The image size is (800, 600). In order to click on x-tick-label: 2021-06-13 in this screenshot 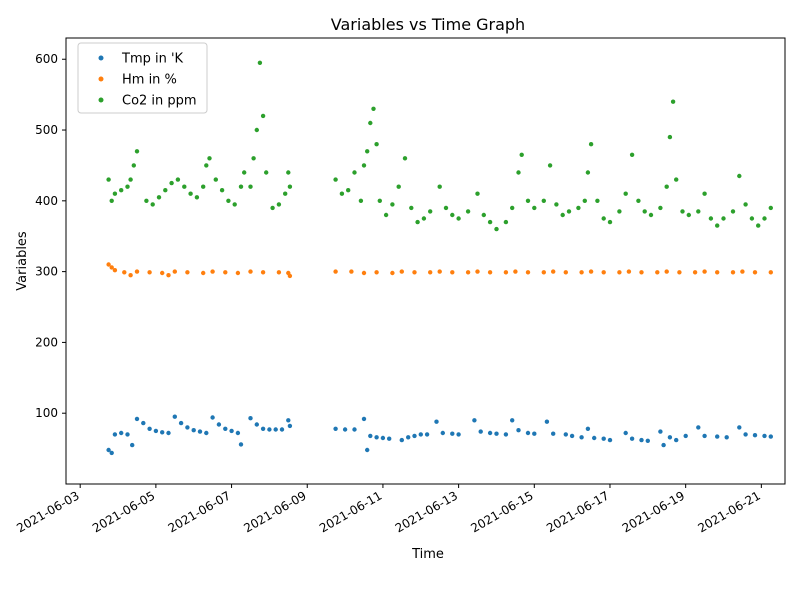, I will do `click(426, 511)`.